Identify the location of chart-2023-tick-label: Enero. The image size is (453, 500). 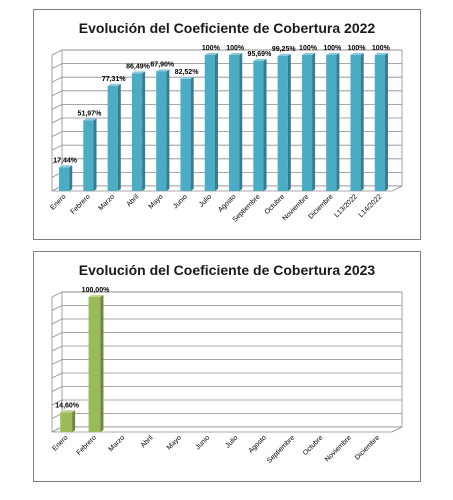
(60, 443).